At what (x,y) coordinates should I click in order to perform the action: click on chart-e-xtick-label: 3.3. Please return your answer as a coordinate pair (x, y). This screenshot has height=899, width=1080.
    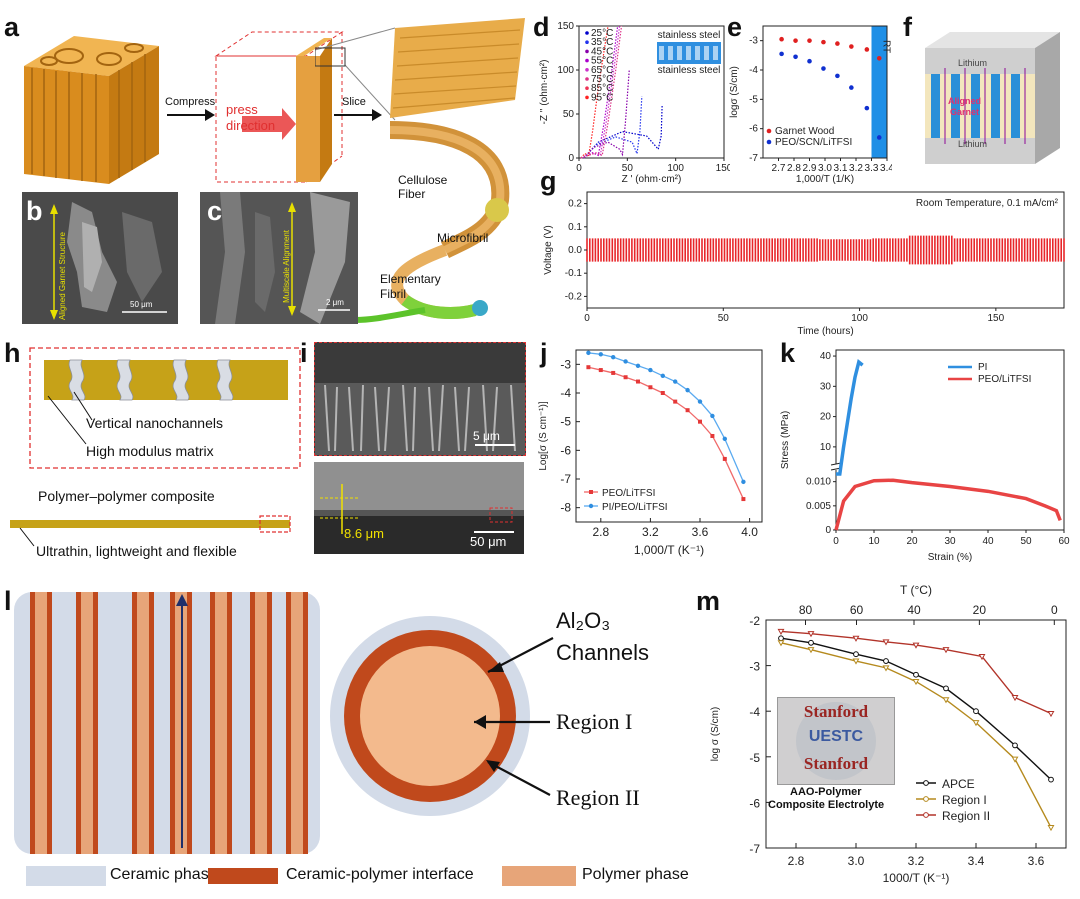
    Looking at the image, I should click on (872, 168).